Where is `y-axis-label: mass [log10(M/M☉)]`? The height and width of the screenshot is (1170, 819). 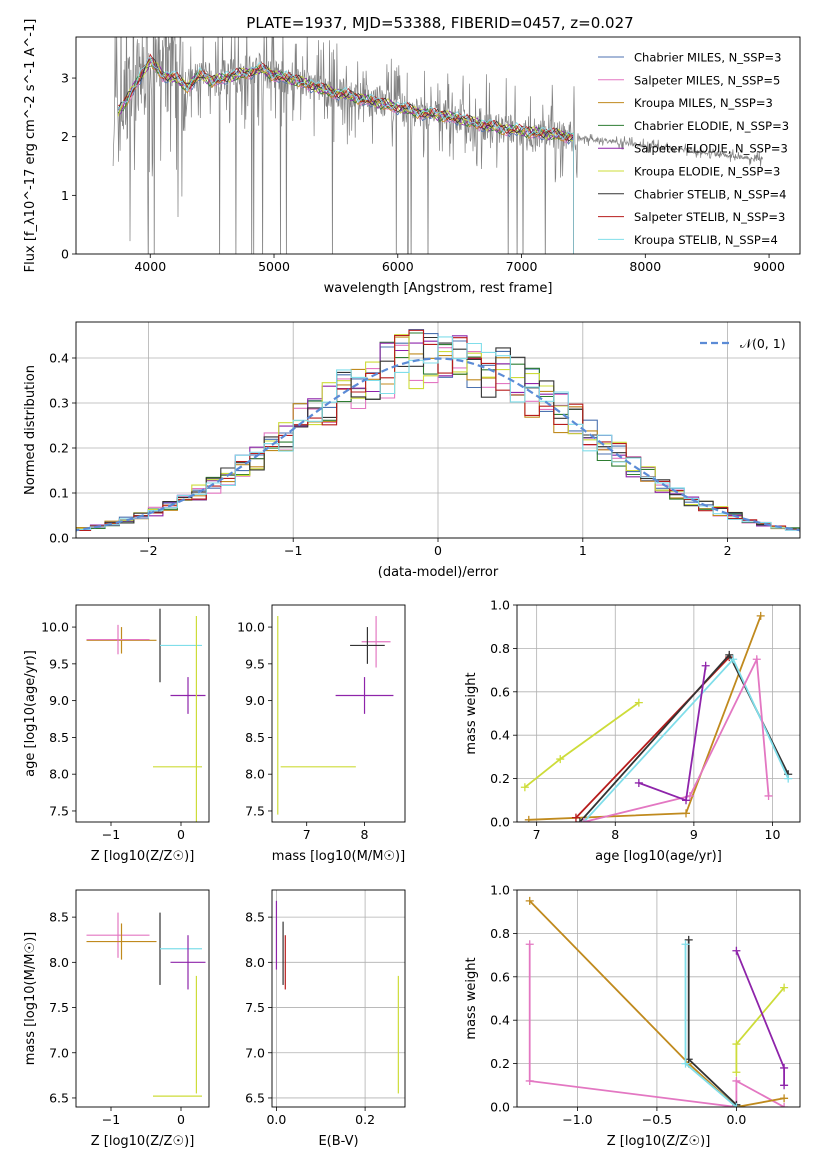
y-axis-label: mass [log10(M/M☉)] is located at coordinates (30, 998).